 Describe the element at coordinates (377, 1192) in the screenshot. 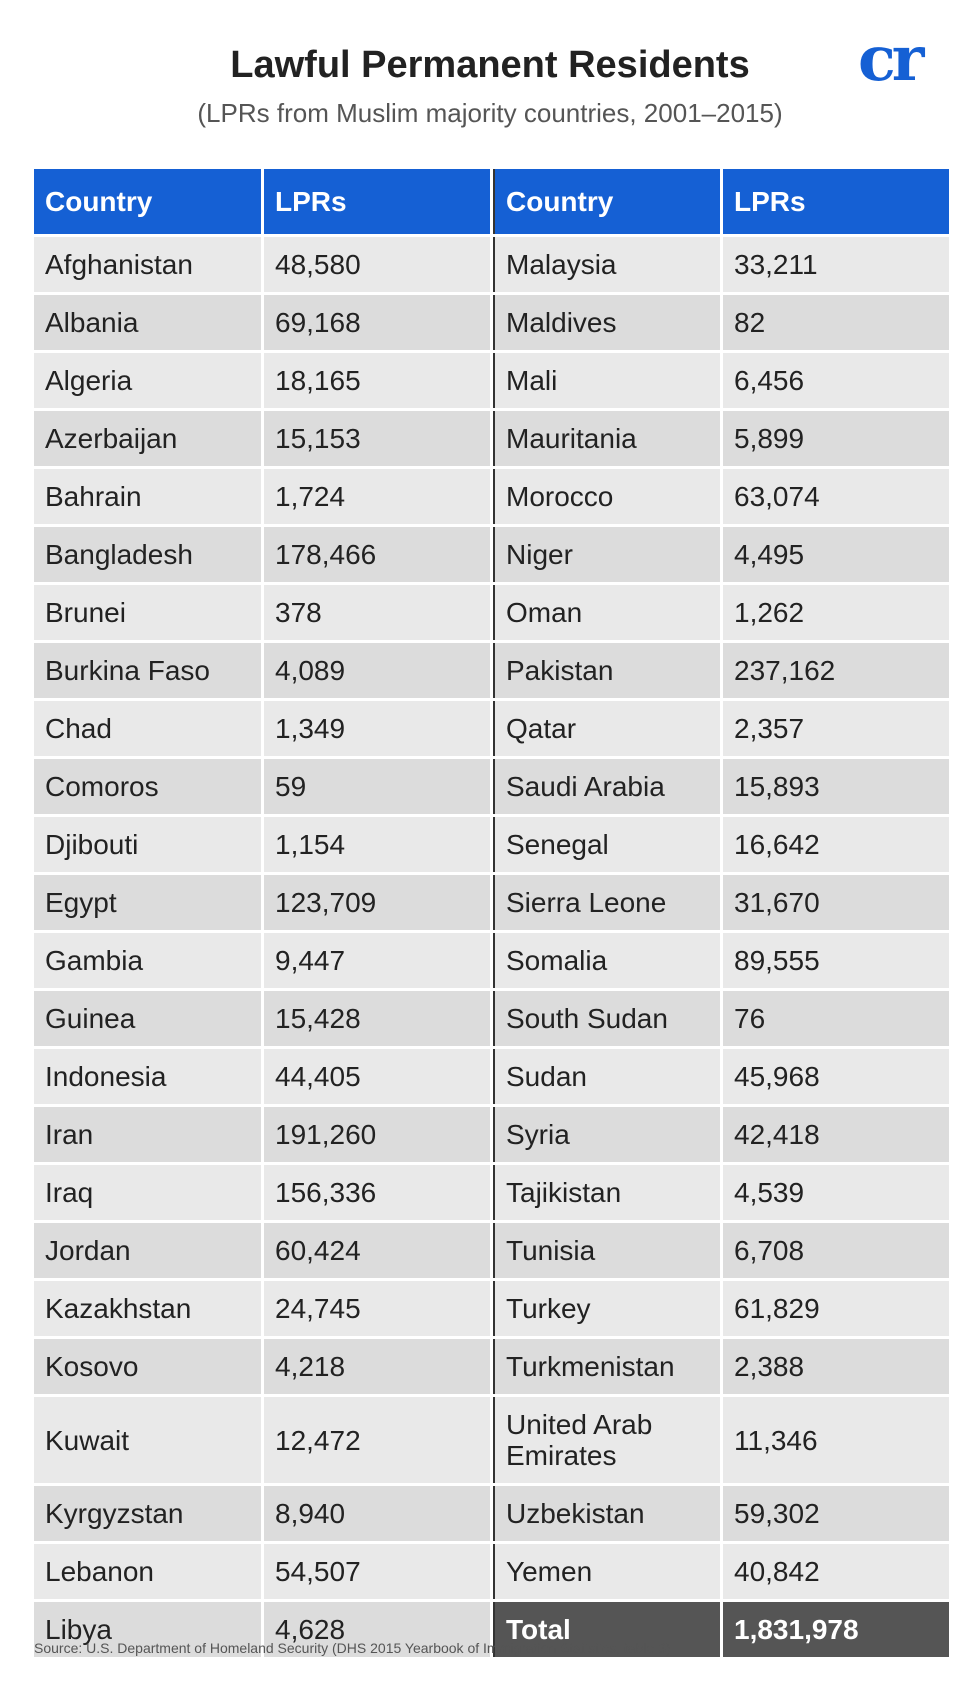

I see `lpr-cell: 156,336` at that location.